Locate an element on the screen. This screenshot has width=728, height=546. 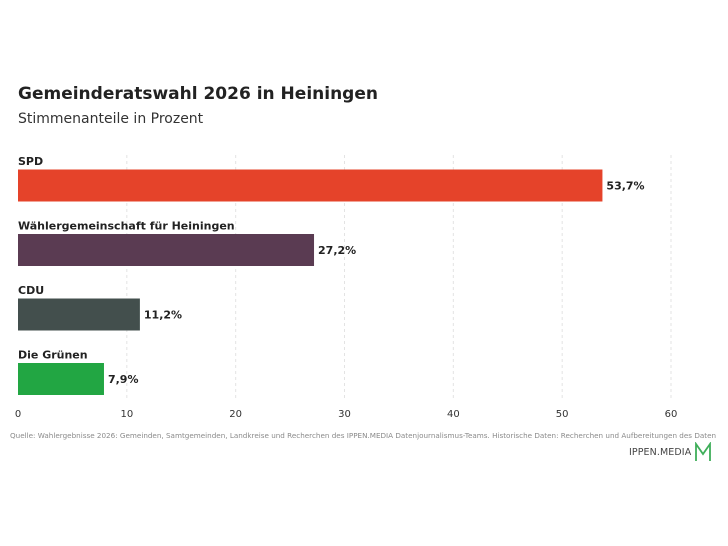
x-tick-label: 0 is located at coordinates (18, 414).